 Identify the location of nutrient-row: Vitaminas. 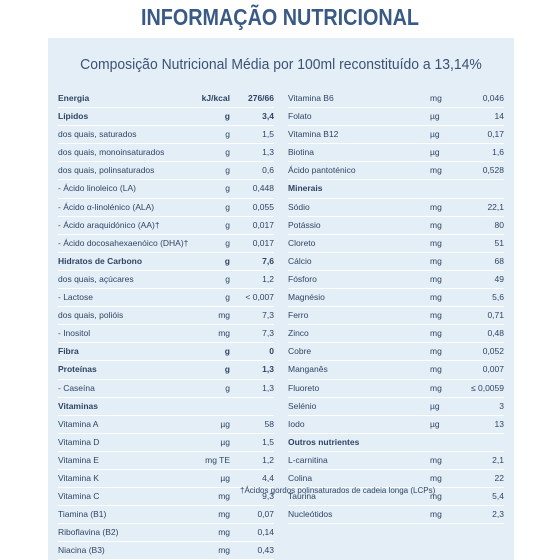
(166, 407).